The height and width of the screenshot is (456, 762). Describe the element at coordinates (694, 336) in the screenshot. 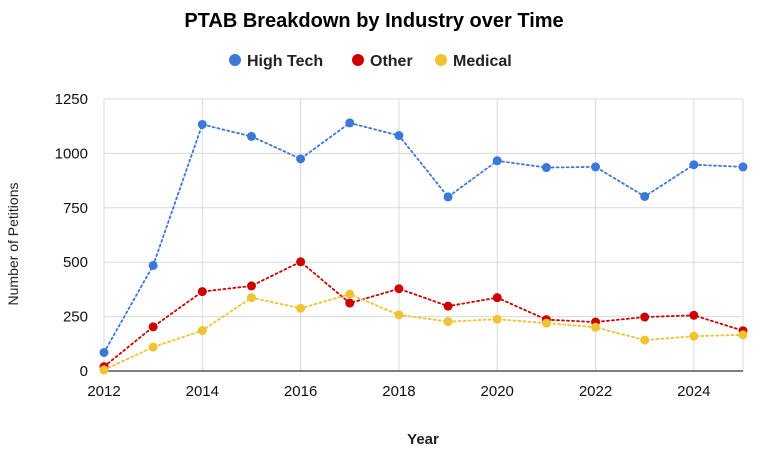

I see `point-medical-2024` at that location.